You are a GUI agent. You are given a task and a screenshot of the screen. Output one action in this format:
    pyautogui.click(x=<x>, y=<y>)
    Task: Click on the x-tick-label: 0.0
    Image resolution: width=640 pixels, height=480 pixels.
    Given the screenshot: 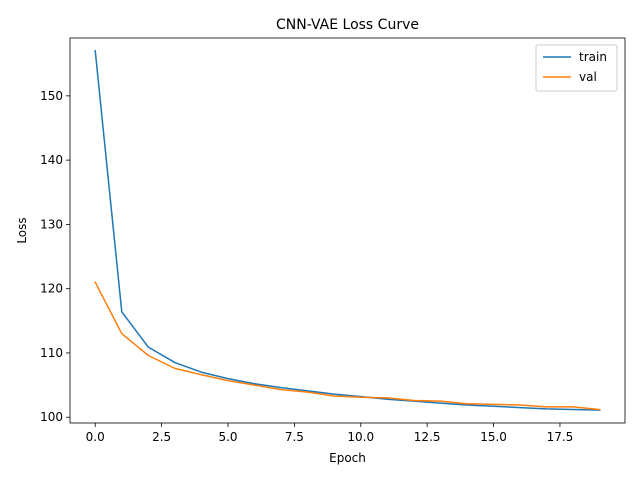 What is the action you would take?
    pyautogui.click(x=95, y=437)
    